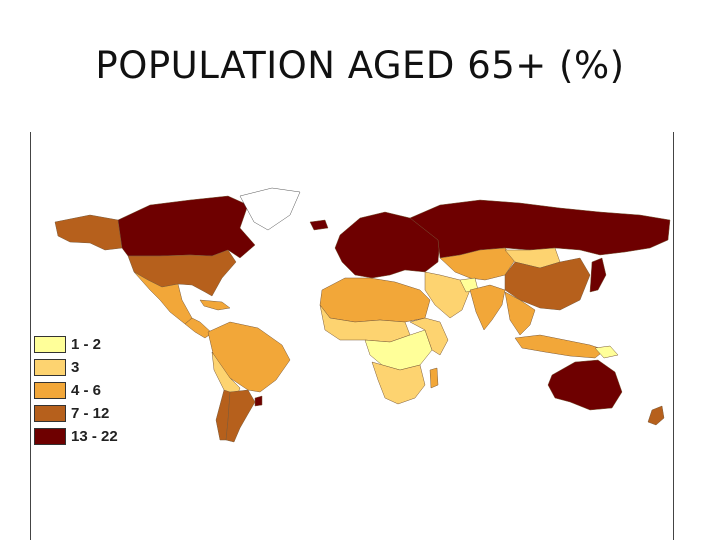 Image resolution: width=720 pixels, height=540 pixels. Describe the element at coordinates (429, 336) in the screenshot. I see `region-east-africa` at that location.